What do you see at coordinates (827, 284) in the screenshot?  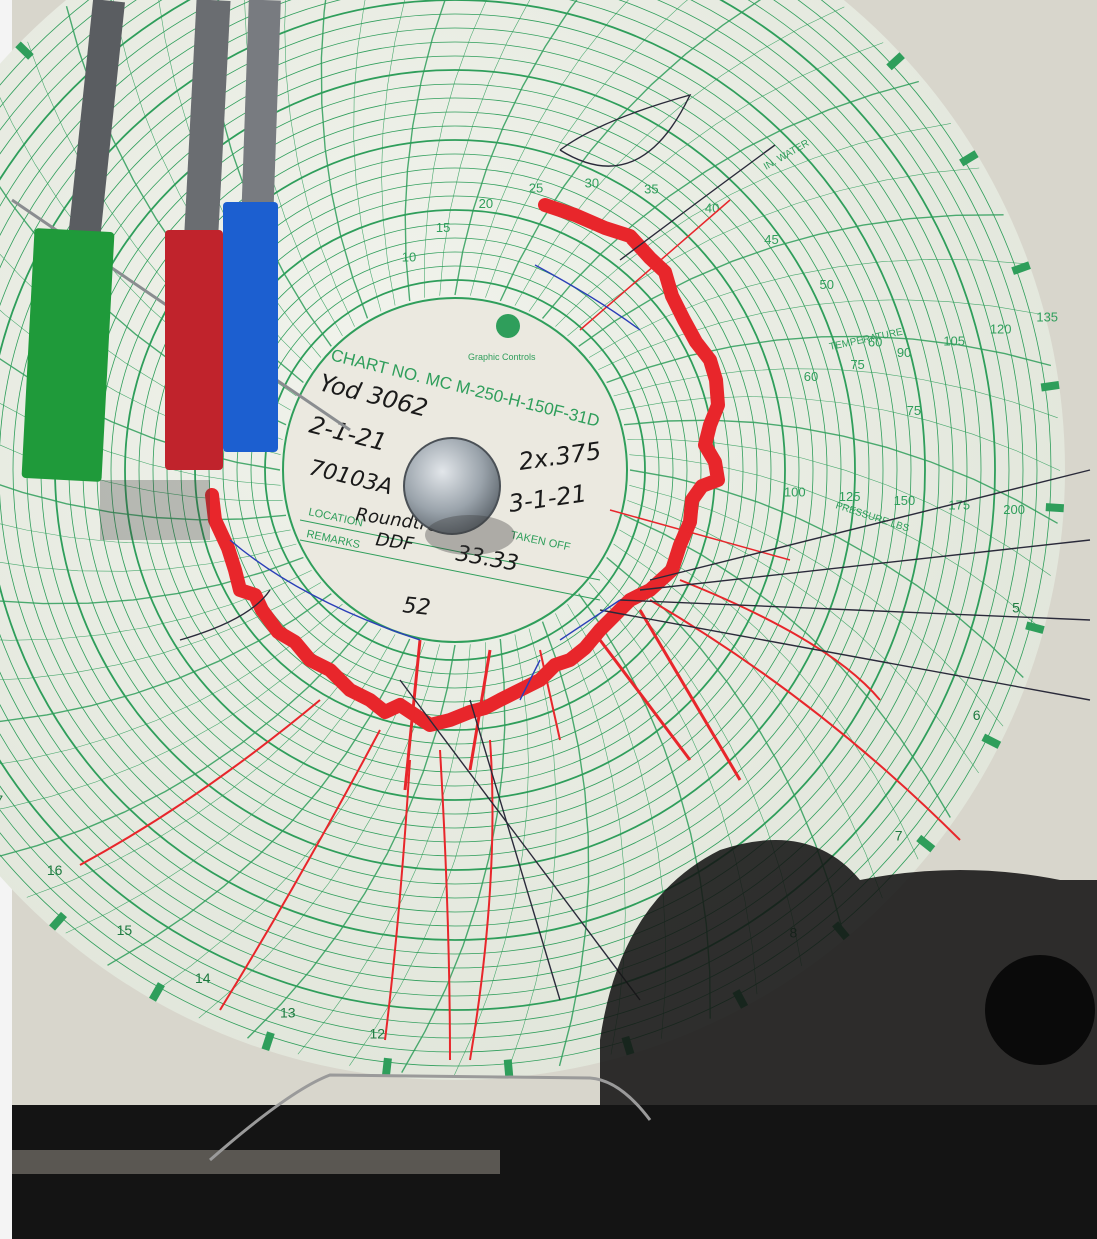 I see `scale-number: 50` at bounding box center [827, 284].